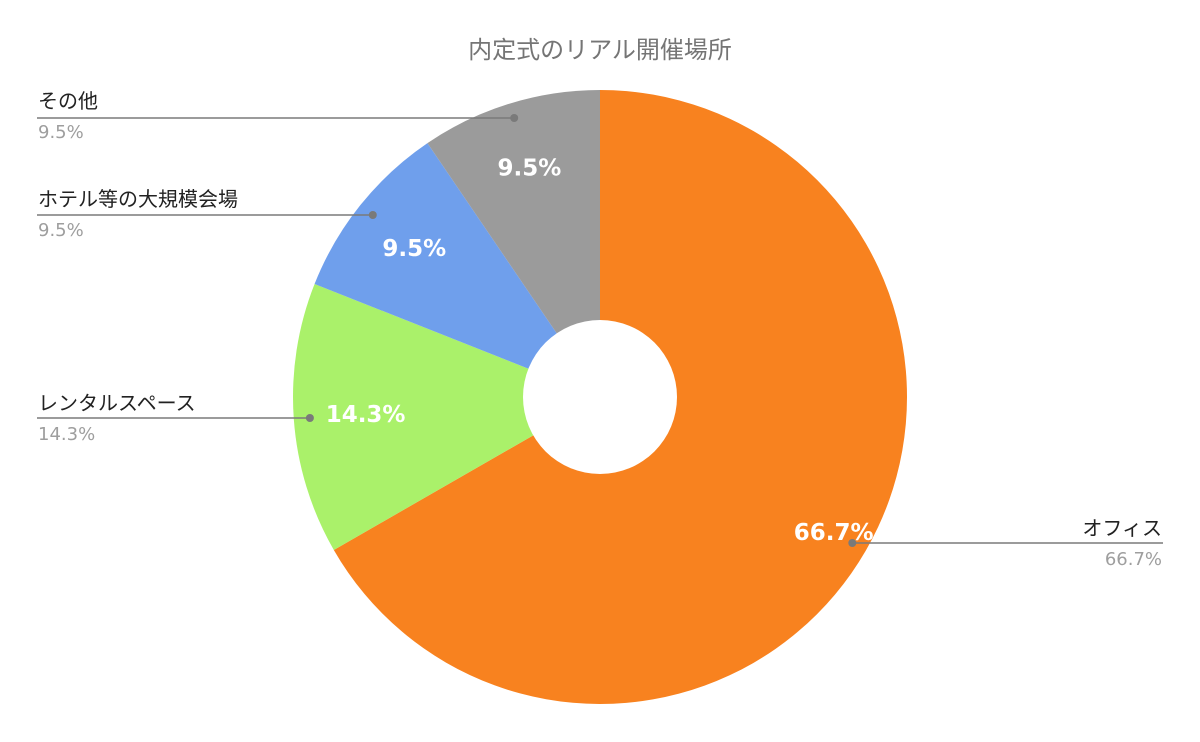  Describe the element at coordinates (138, 199) in the screenshot. I see `category-label-3: ホテル等の大規模会場` at that location.